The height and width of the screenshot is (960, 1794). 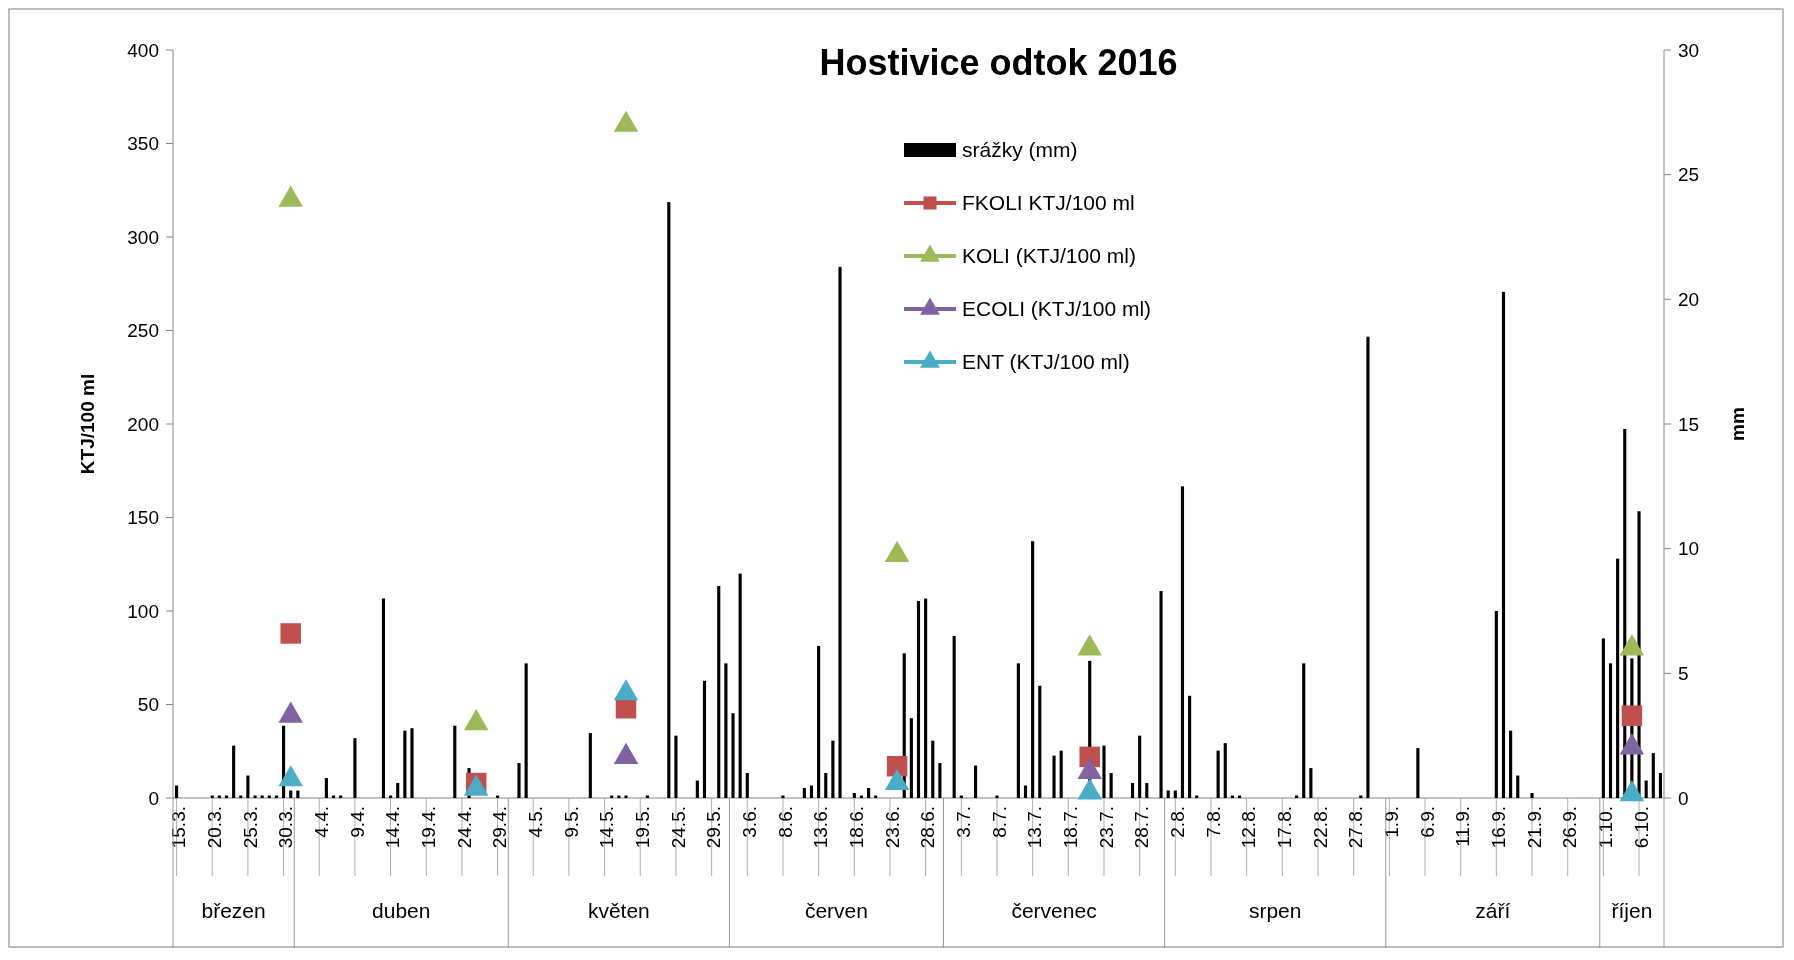 What do you see at coordinates (1046, 362) in the screenshot?
I see `legend-label: ENT (KTJ/100 ml)` at bounding box center [1046, 362].